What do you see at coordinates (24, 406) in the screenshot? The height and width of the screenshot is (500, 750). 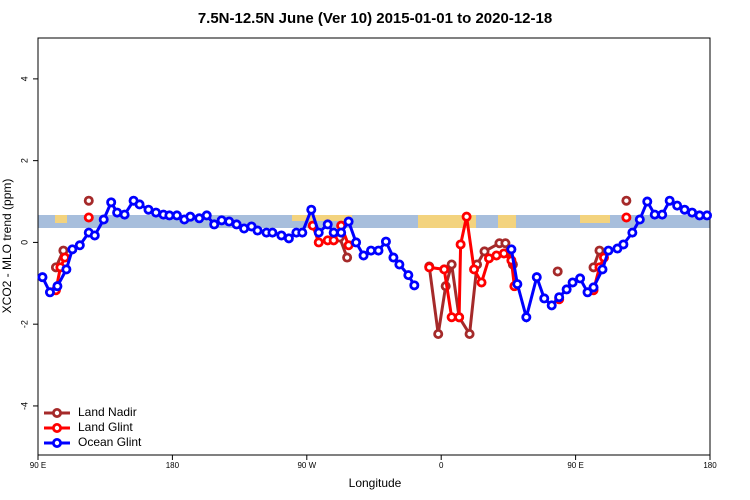 I see `y-tick-label: -4` at bounding box center [24, 406].